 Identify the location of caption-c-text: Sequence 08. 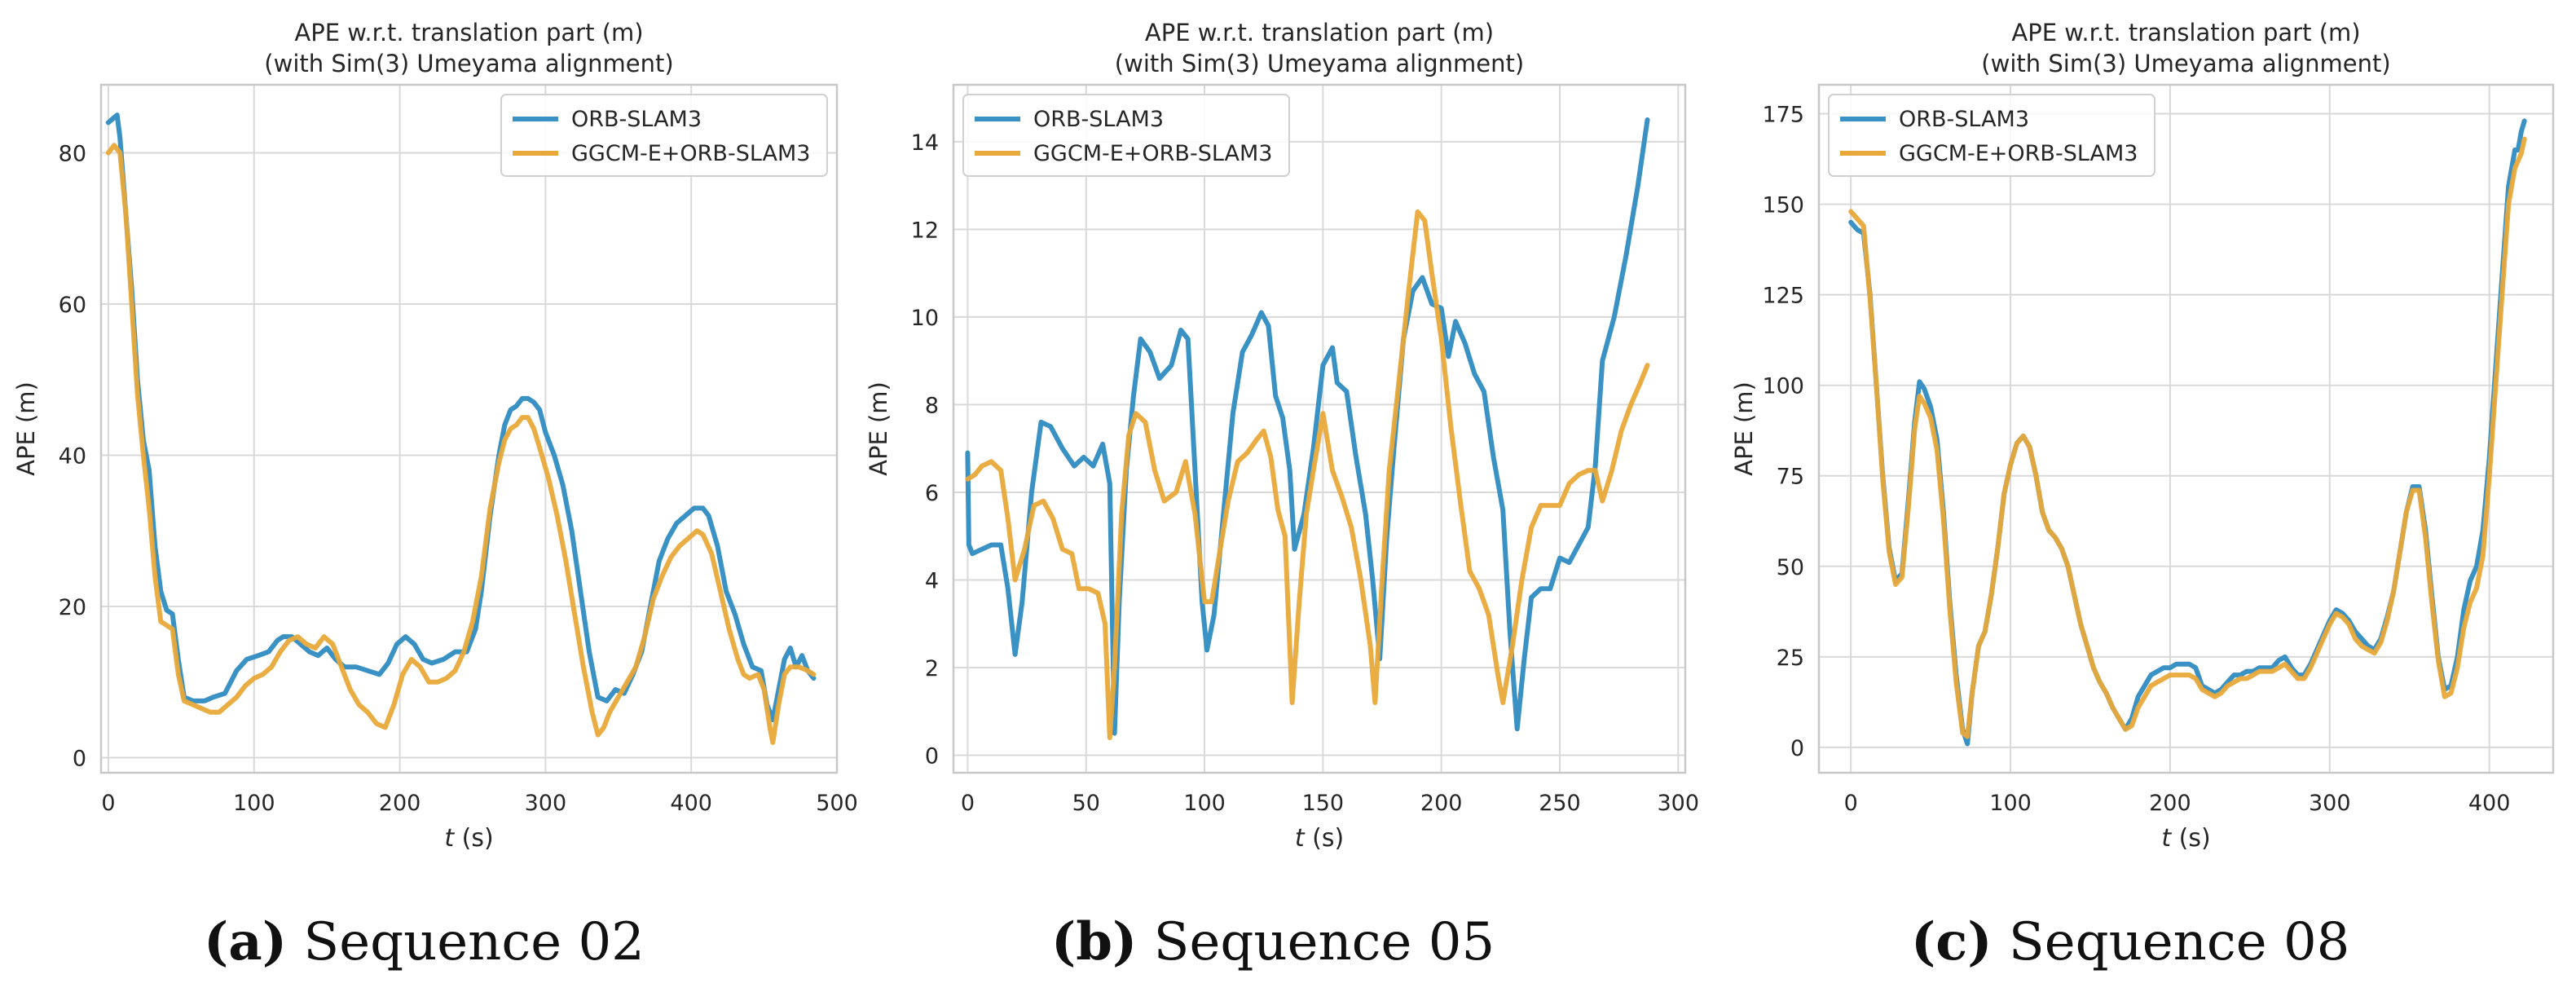
(2179, 942).